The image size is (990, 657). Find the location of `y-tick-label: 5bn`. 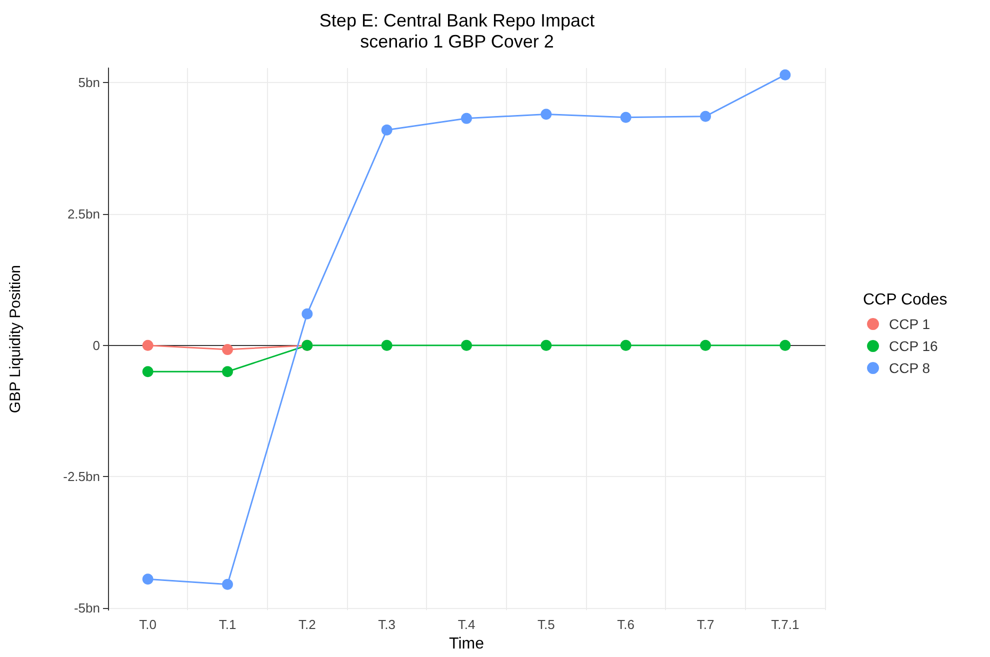

y-tick-label: 5bn is located at coordinates (89, 82).